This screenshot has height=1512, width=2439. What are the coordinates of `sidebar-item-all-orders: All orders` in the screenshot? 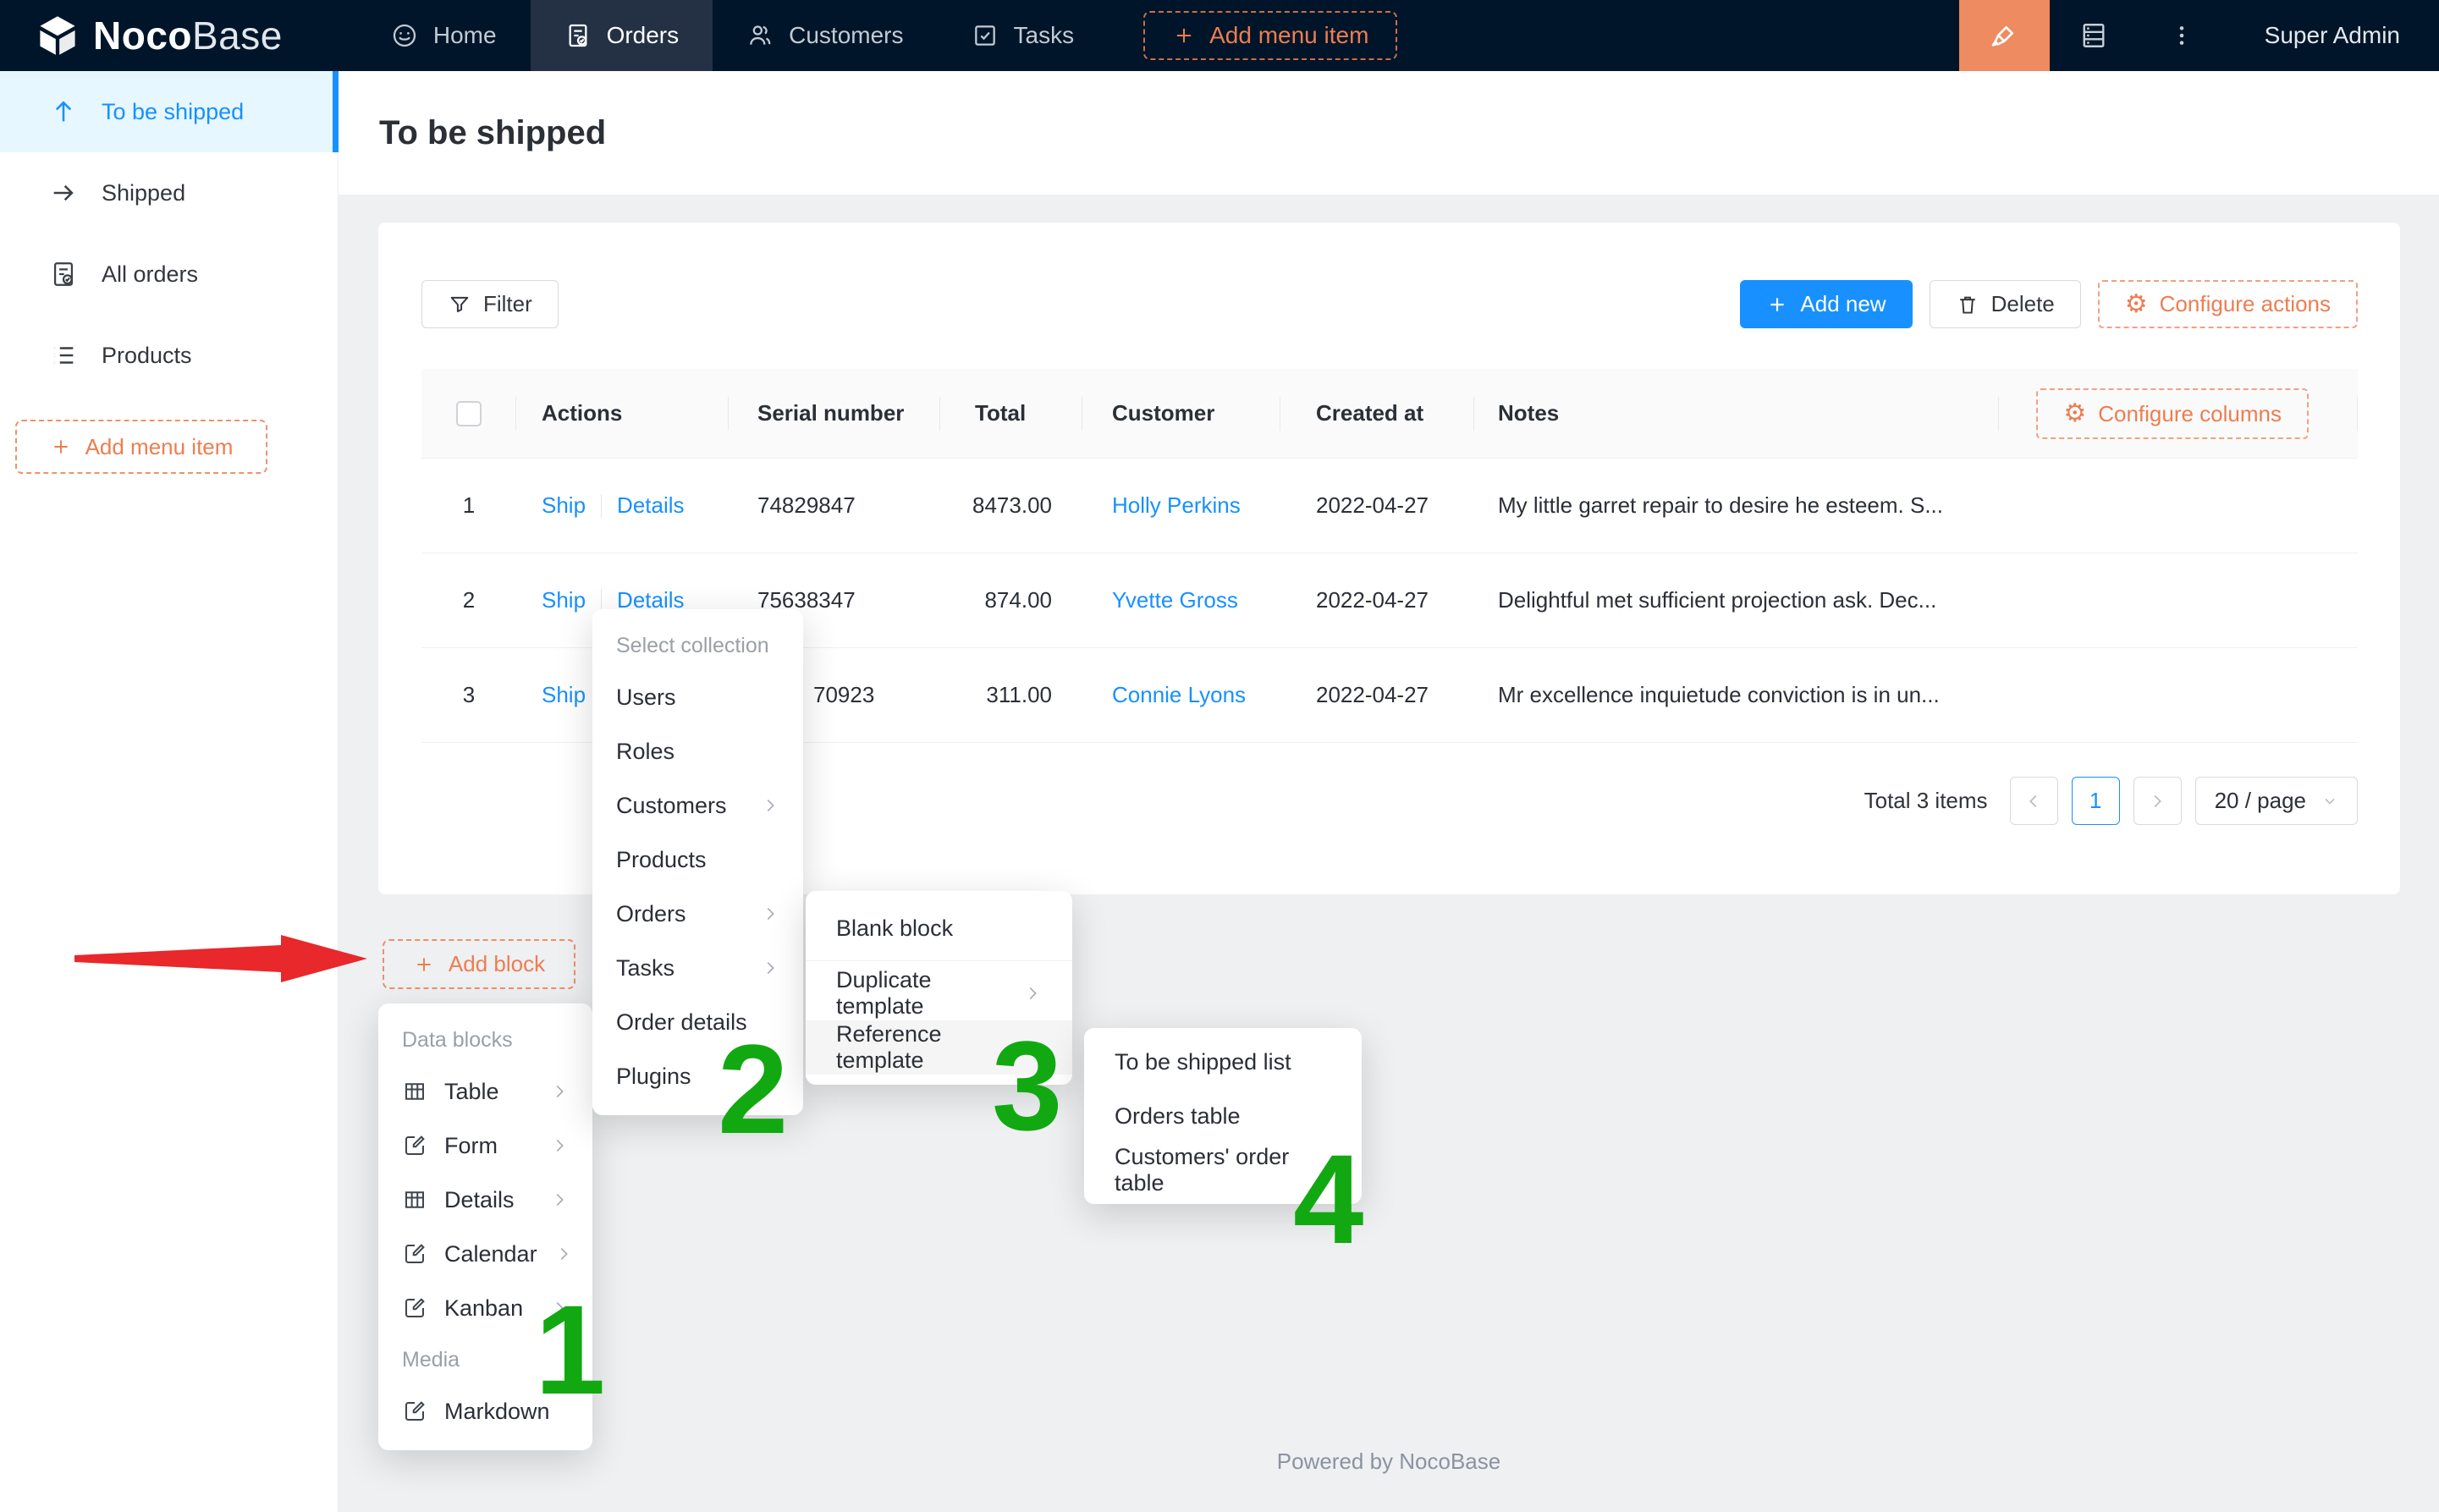 It's located at (169, 274).